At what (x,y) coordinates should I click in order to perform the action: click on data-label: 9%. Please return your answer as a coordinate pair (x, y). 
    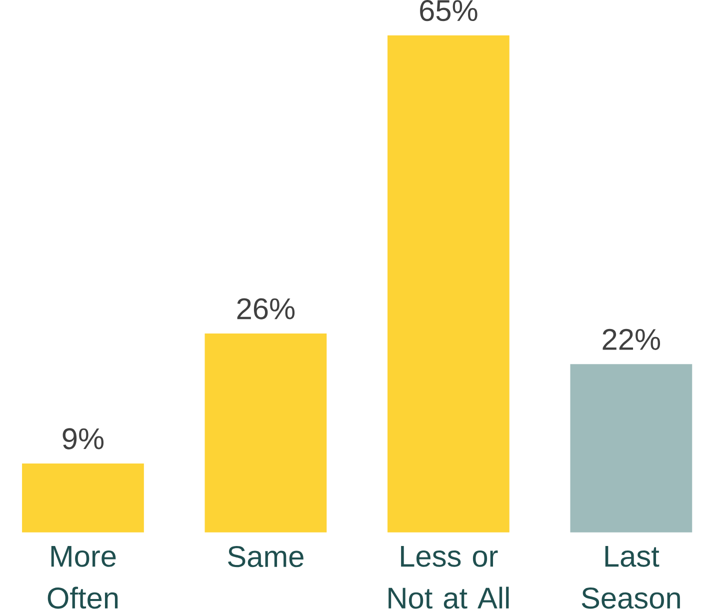
    Looking at the image, I should click on (83, 439).